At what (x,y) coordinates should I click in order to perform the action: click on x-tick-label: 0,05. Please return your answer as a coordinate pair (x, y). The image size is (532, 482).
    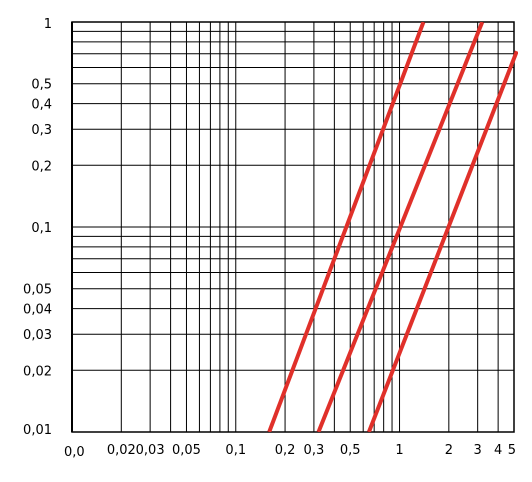
    Looking at the image, I should click on (186, 450).